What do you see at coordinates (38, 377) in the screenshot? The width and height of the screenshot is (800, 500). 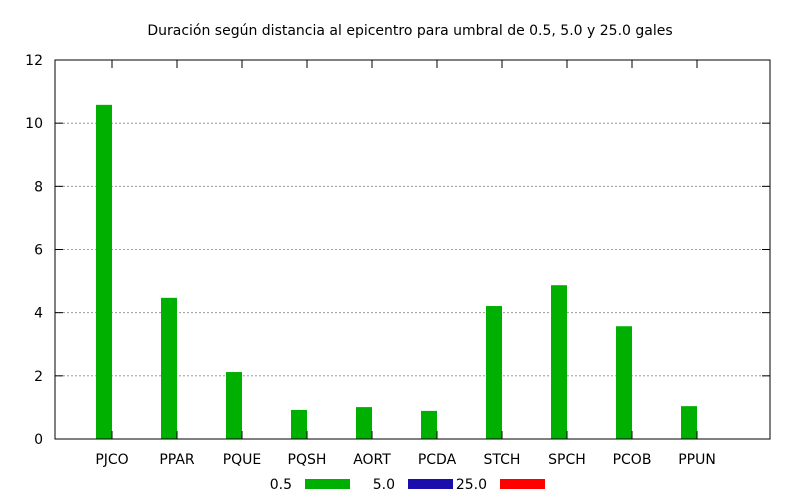 I see `y-tick-label: 2` at bounding box center [38, 377].